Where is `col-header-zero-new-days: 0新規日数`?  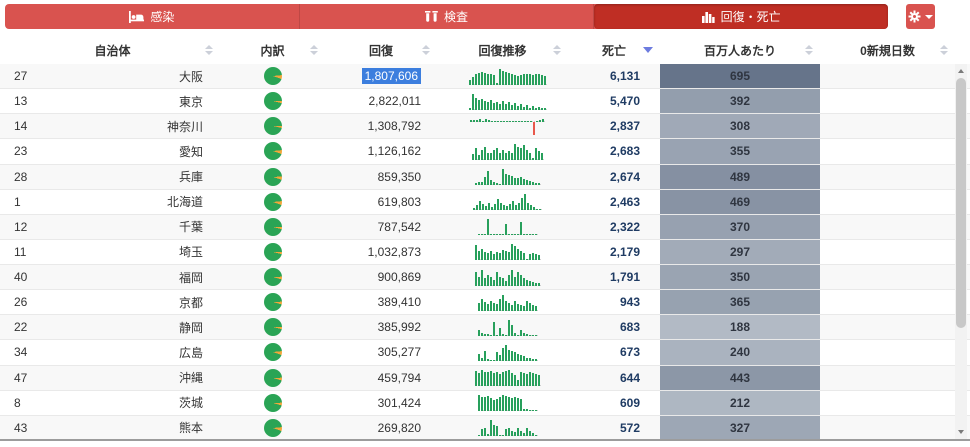
col-header-zero-new-days: 0新規日数 is located at coordinates (887, 50).